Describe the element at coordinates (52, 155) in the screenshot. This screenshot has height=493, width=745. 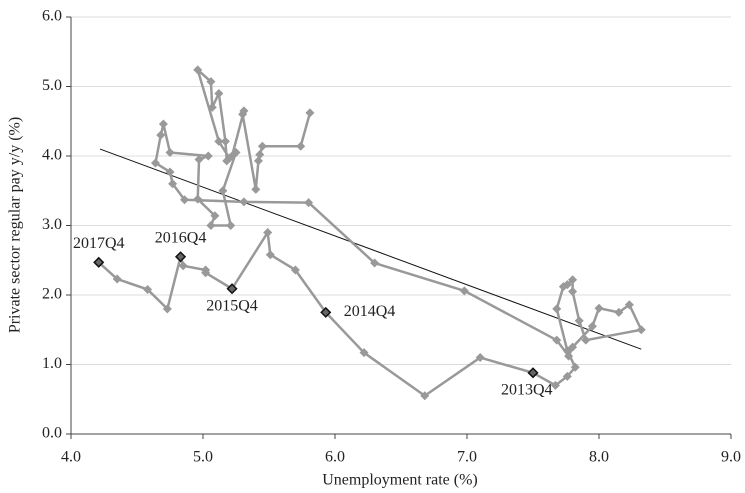
I see `y-tick-label: 4.0` at that location.